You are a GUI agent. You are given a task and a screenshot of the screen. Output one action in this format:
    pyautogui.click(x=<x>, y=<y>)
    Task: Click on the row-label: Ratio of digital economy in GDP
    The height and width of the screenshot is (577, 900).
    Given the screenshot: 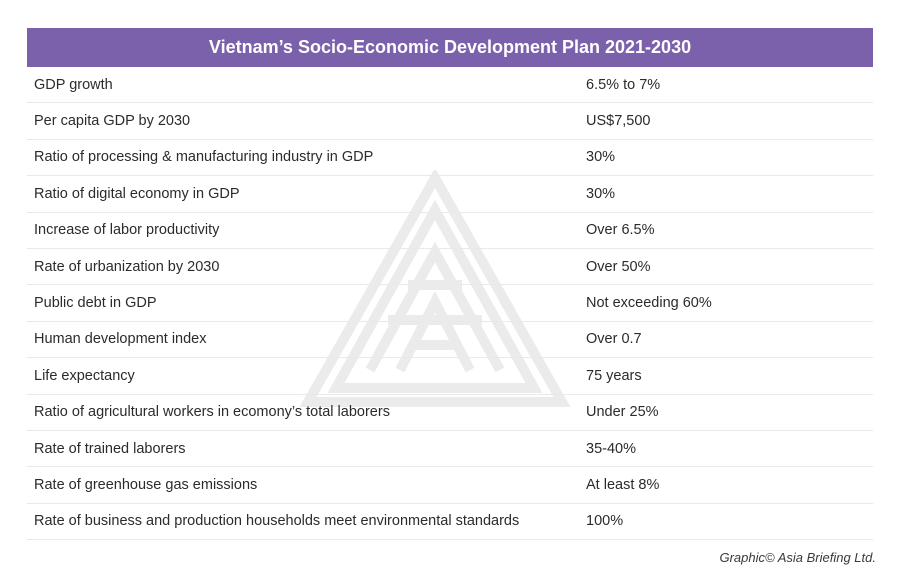 What is the action you would take?
    pyautogui.click(x=137, y=193)
    